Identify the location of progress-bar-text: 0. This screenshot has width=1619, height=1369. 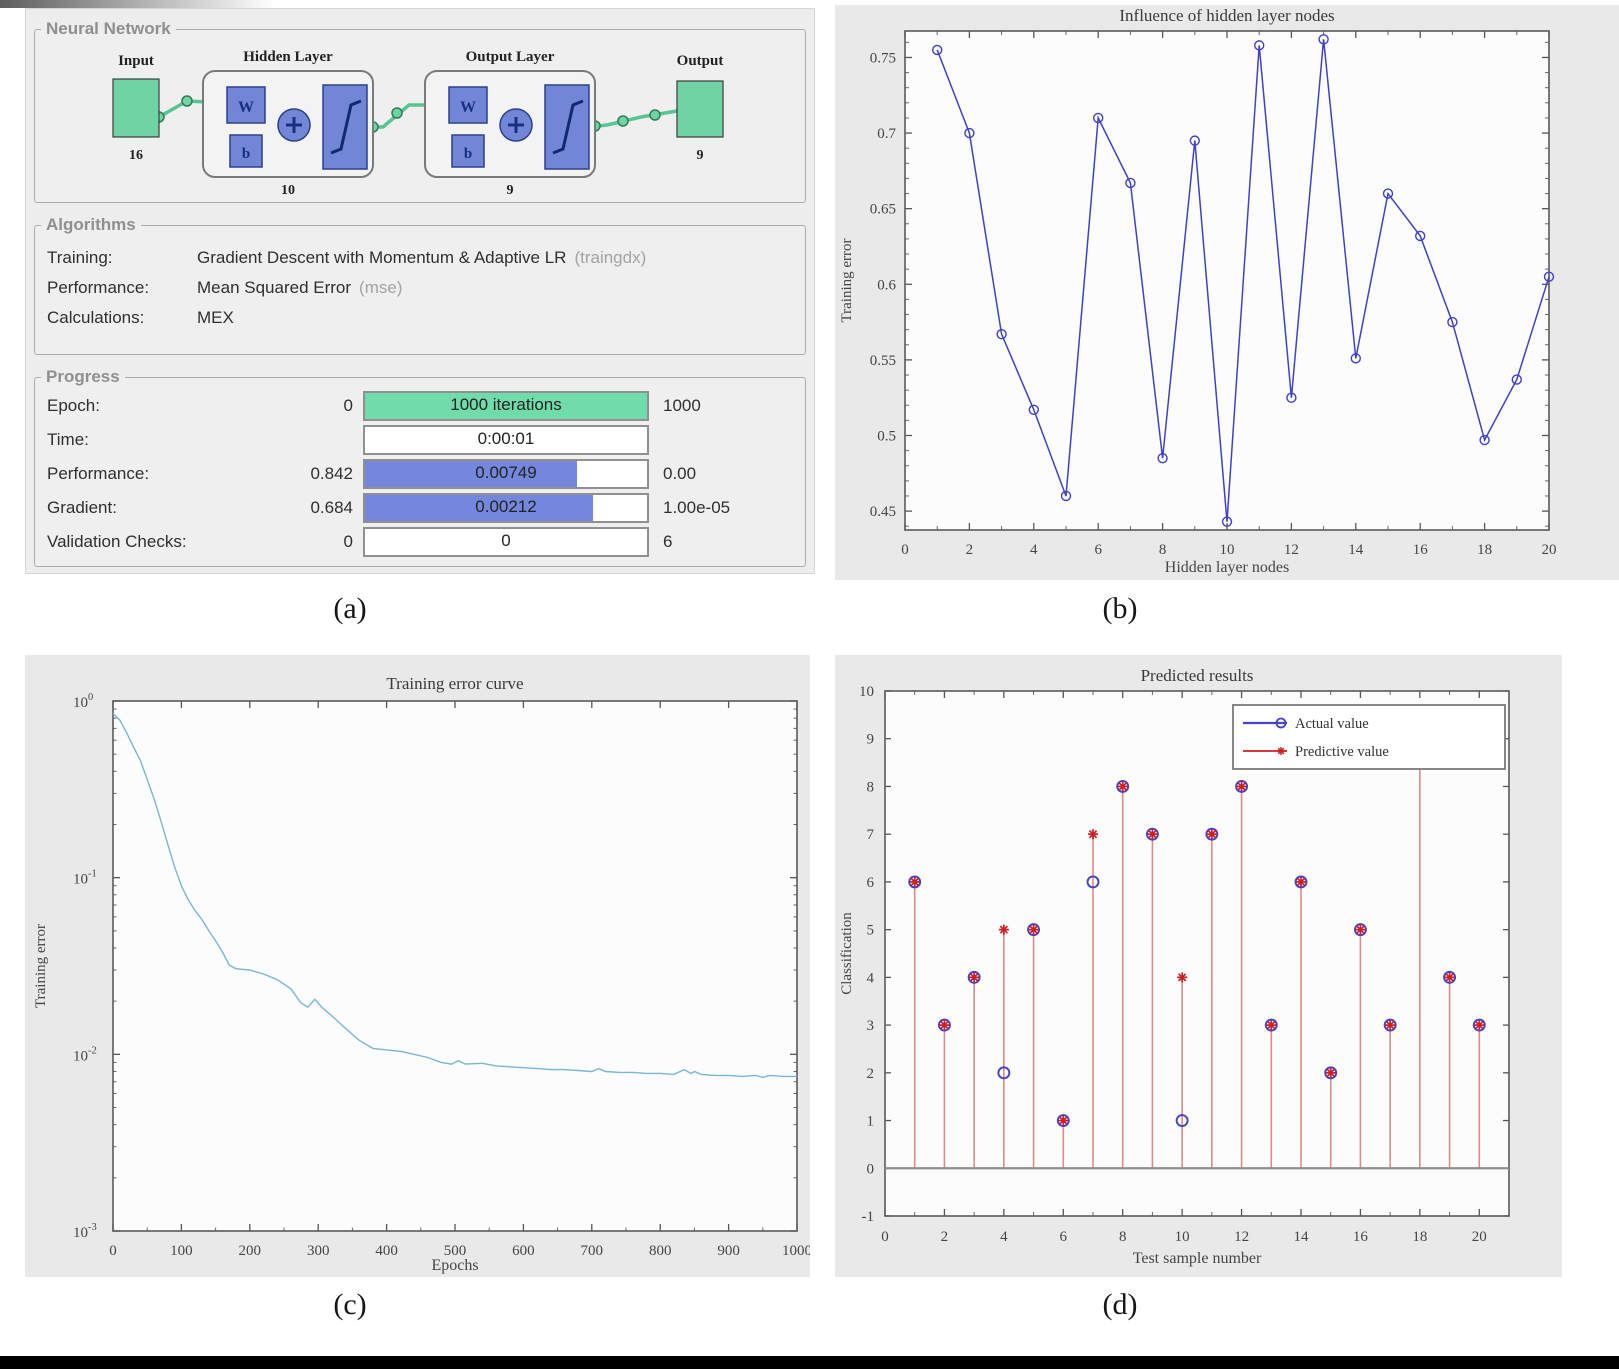
(506, 540).